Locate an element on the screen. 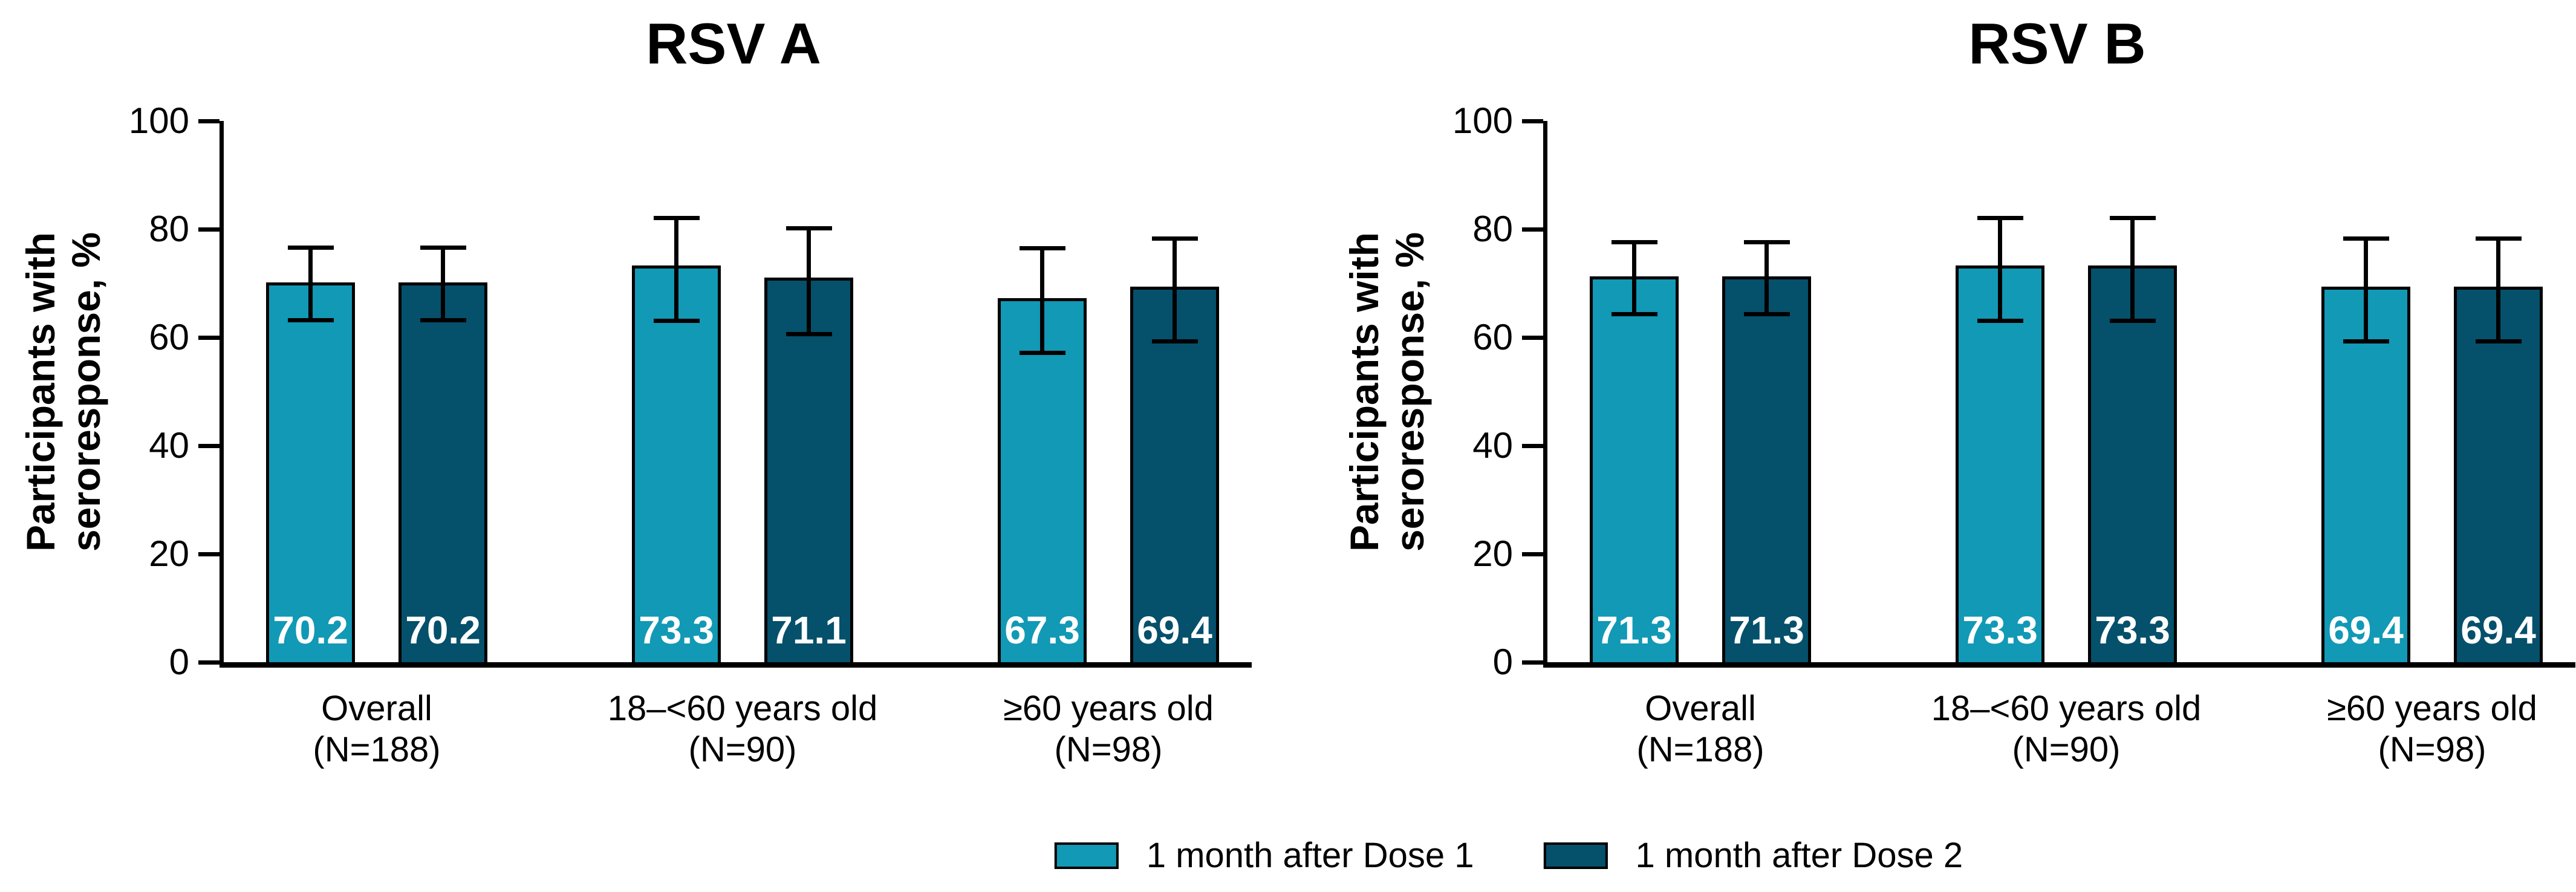 The height and width of the screenshot is (892, 2576). bar-value-label: 71.1 is located at coordinates (809, 630).